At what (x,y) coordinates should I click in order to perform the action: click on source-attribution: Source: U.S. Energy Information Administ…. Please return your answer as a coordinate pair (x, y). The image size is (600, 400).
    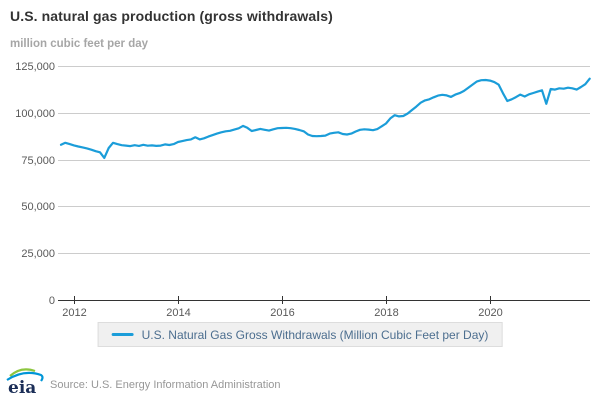
    Looking at the image, I should click on (165, 385).